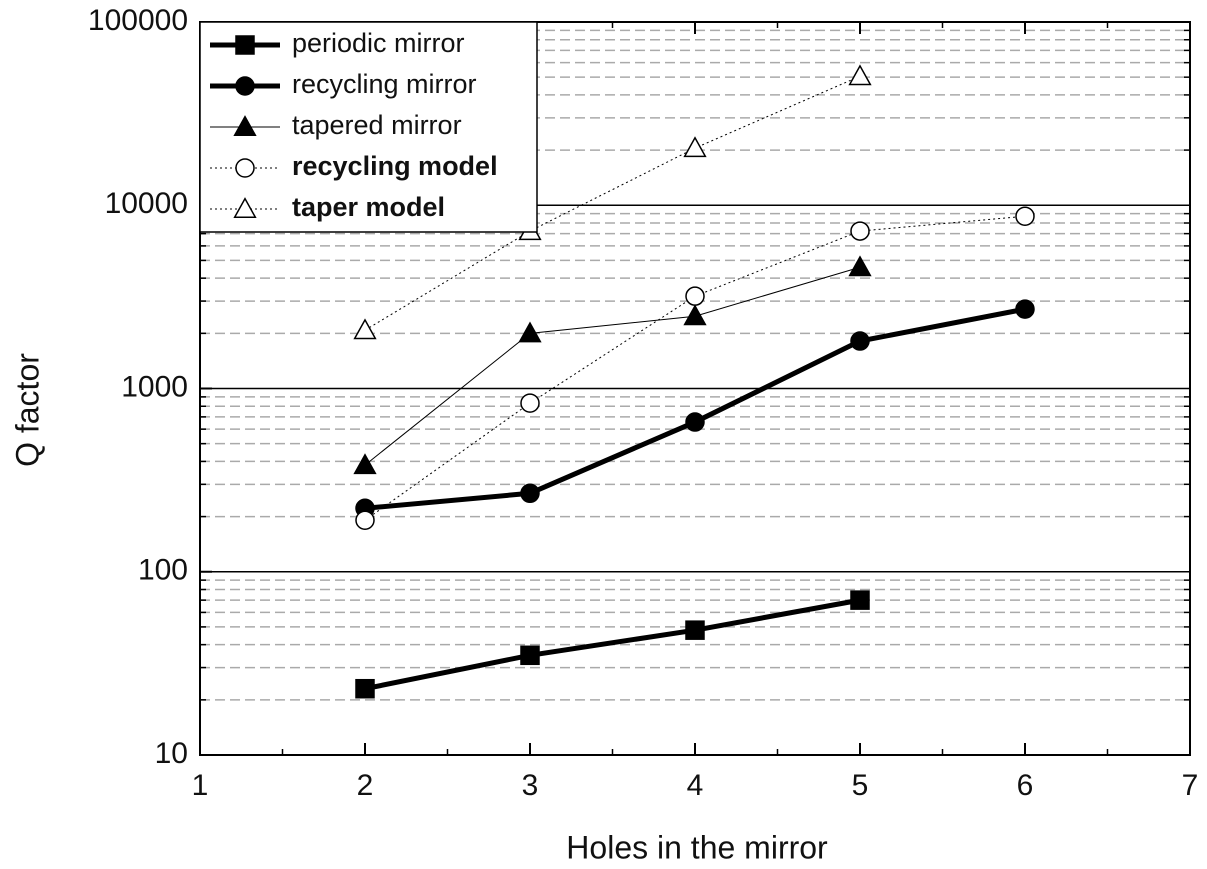 This screenshot has width=1207, height=869. I want to click on x-tick-label: 4, so click(695, 785).